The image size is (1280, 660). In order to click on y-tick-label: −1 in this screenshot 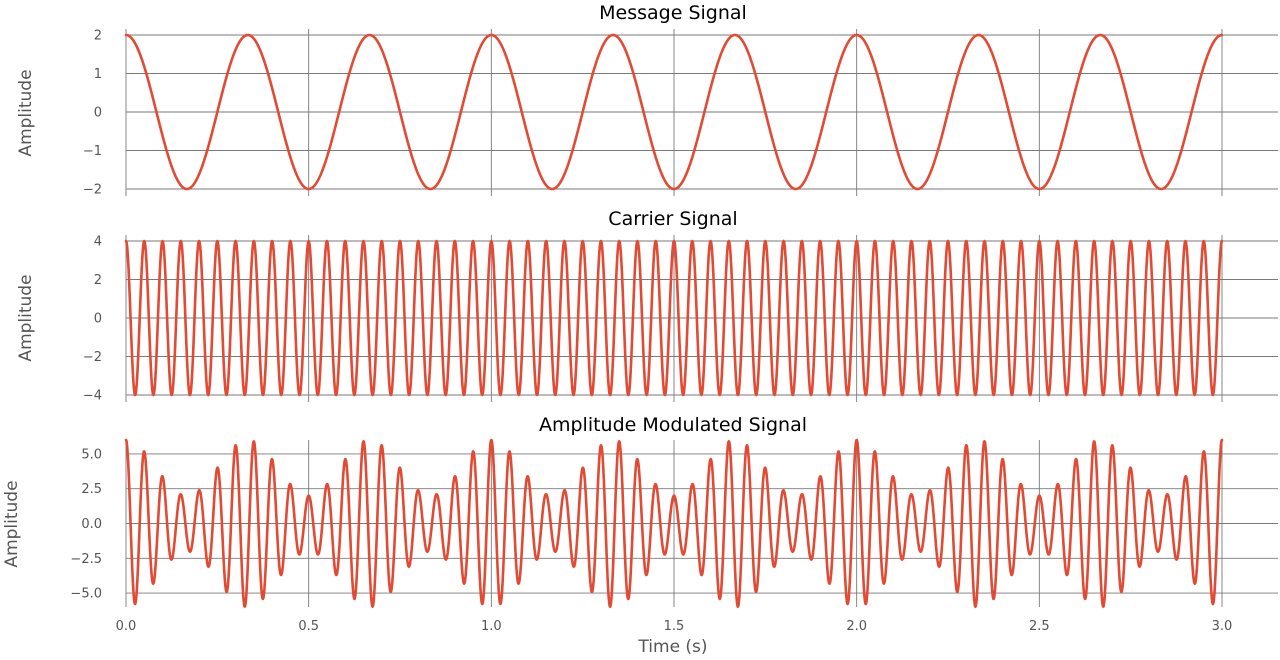, I will do `click(92, 151)`.